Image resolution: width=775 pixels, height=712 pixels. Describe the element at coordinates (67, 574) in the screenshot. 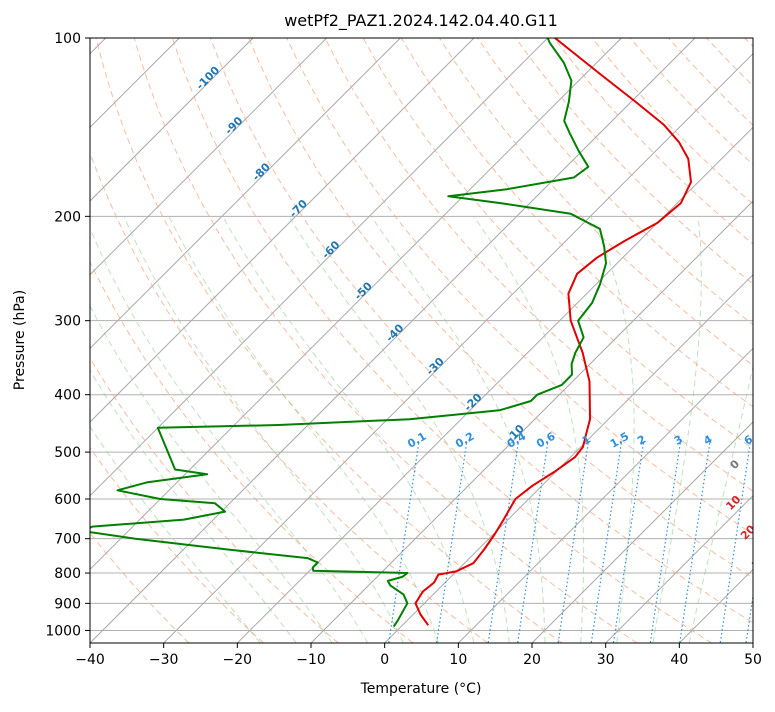

I see `y-tick-label: 800` at that location.